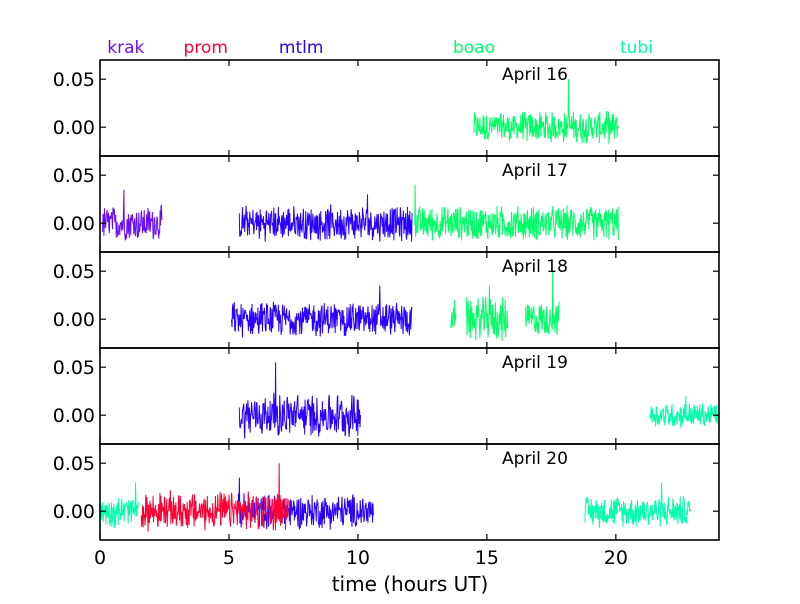 The width and height of the screenshot is (800, 604). Describe the element at coordinates (487, 558) in the screenshot. I see `x-tick-label: 15` at that location.